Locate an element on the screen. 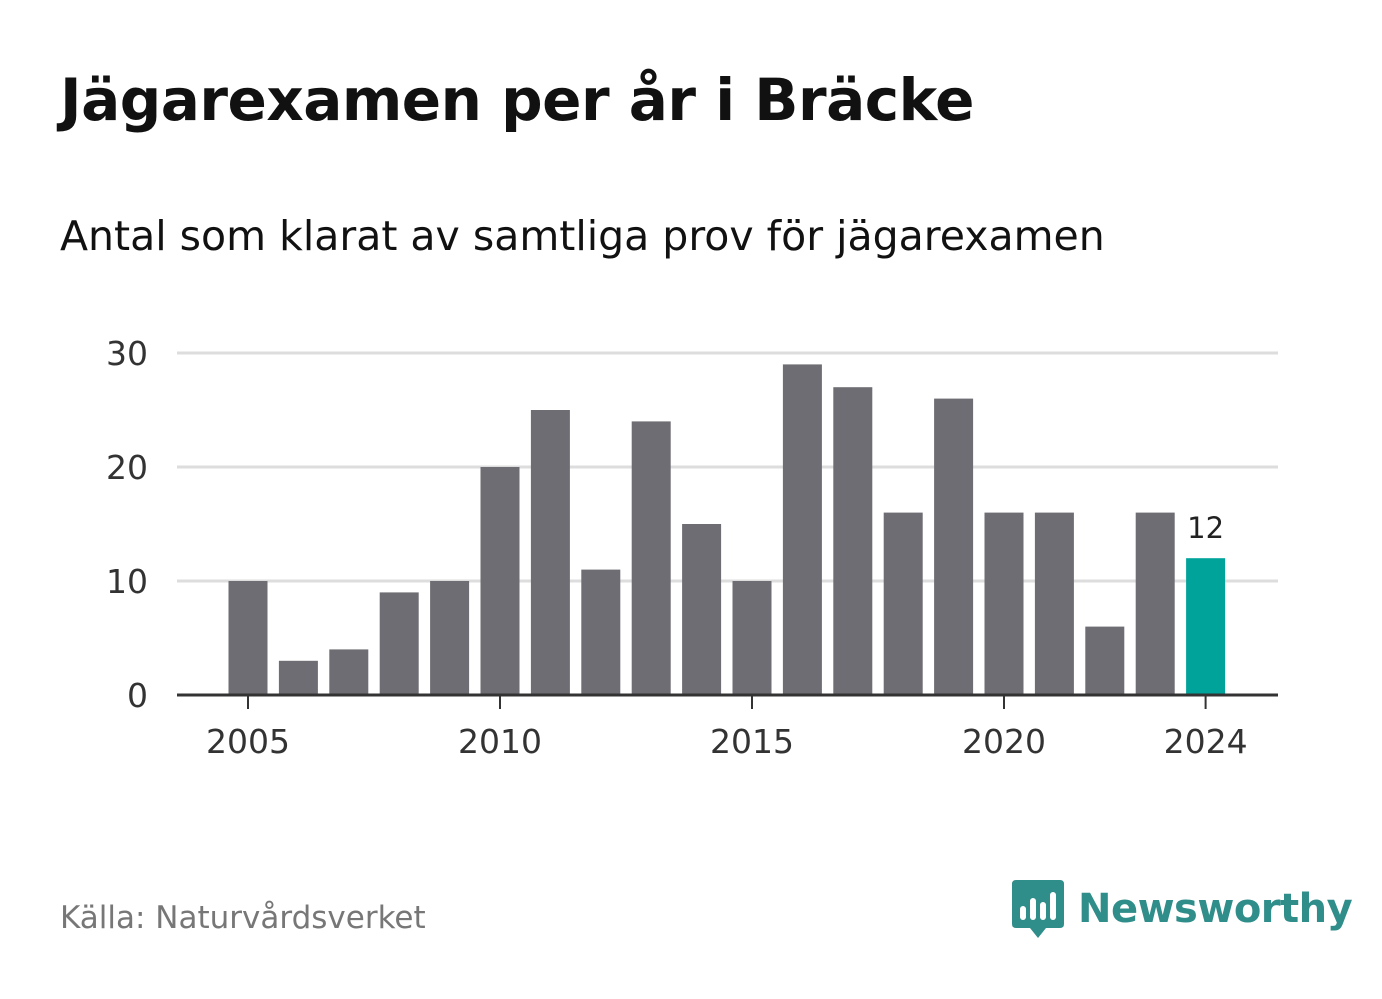 Image resolution: width=1382 pixels, height=999 pixels. bar-2022 is located at coordinates (1105, 660).